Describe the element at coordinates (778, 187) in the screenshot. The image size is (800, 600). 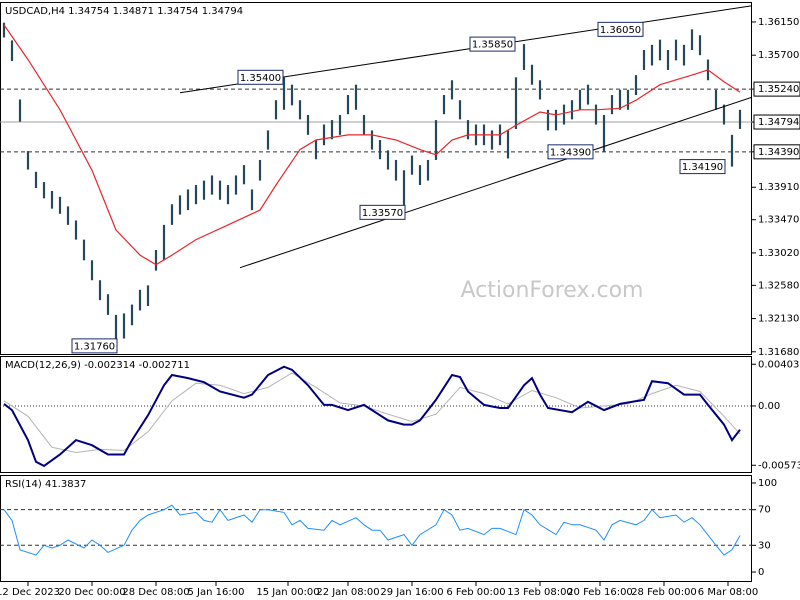
I see `y-tick-label: 1.33910` at that location.